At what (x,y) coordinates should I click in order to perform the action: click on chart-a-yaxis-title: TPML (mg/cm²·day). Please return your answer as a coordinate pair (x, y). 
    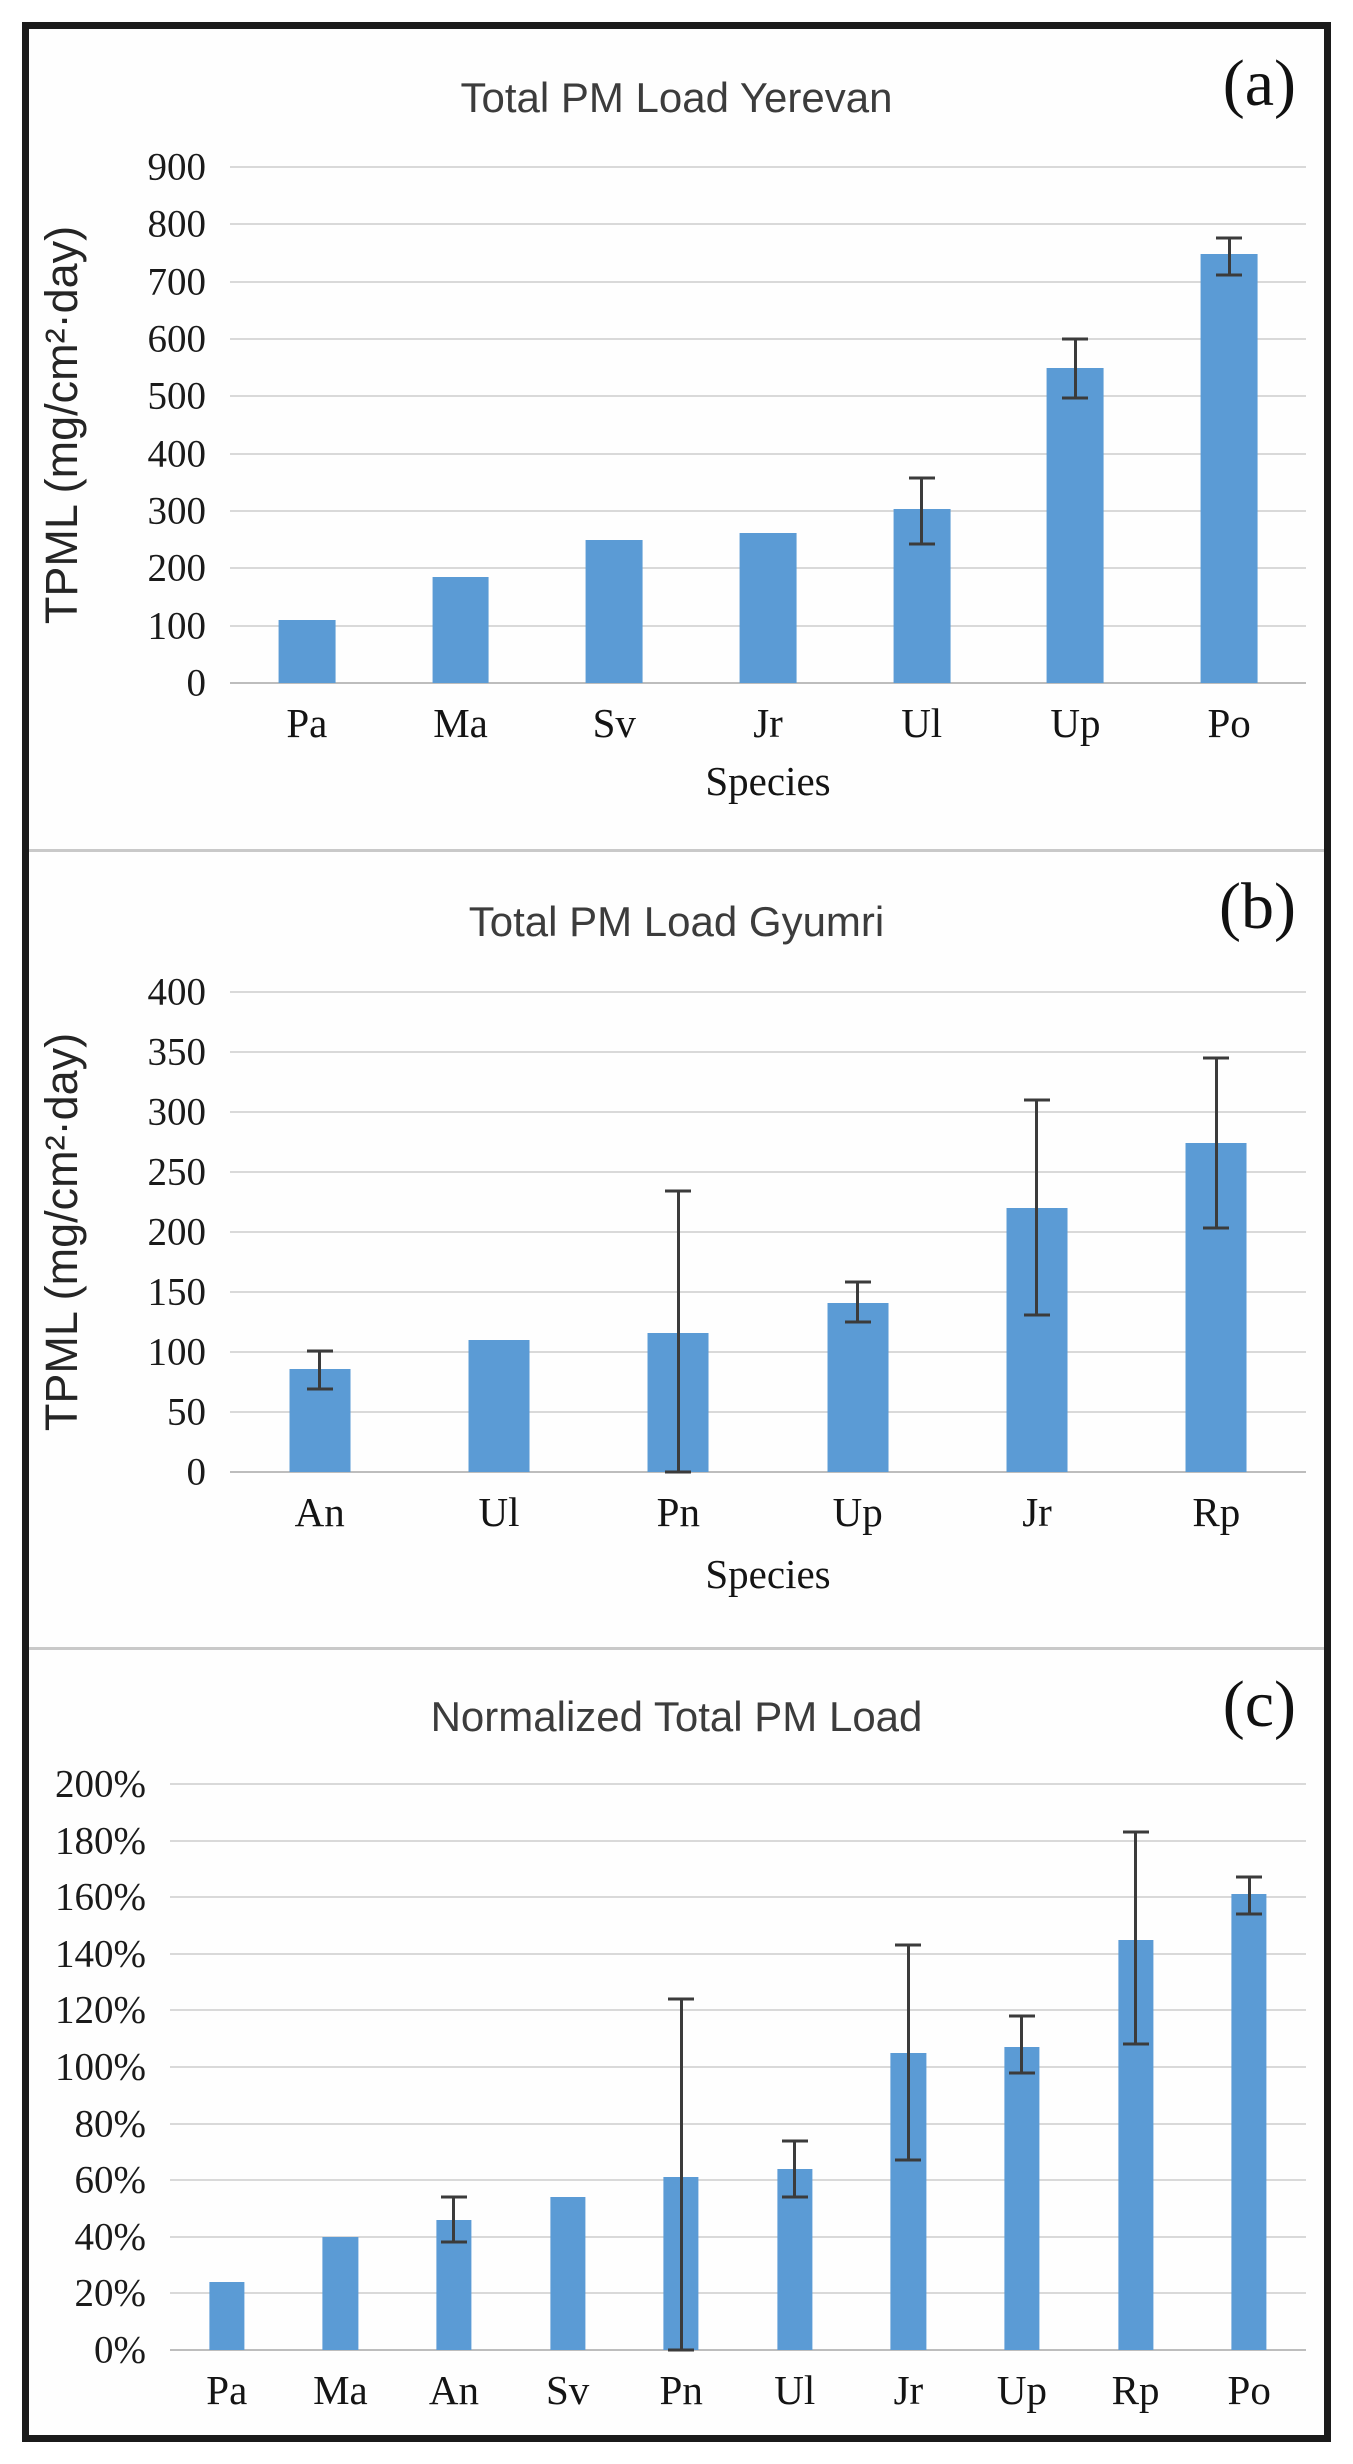
    Looking at the image, I should click on (61, 425).